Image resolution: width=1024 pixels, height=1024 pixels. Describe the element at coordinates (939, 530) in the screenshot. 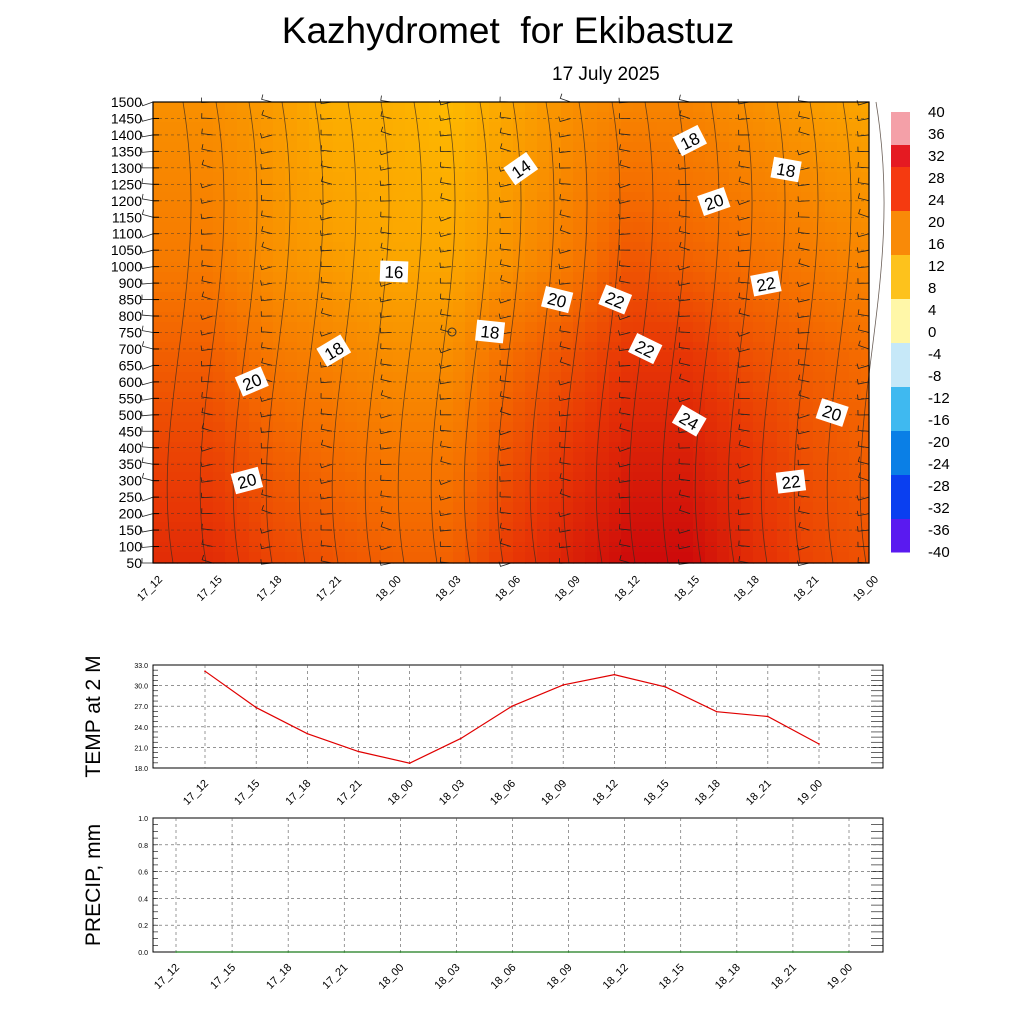

I see `colorbar-label: -36` at that location.